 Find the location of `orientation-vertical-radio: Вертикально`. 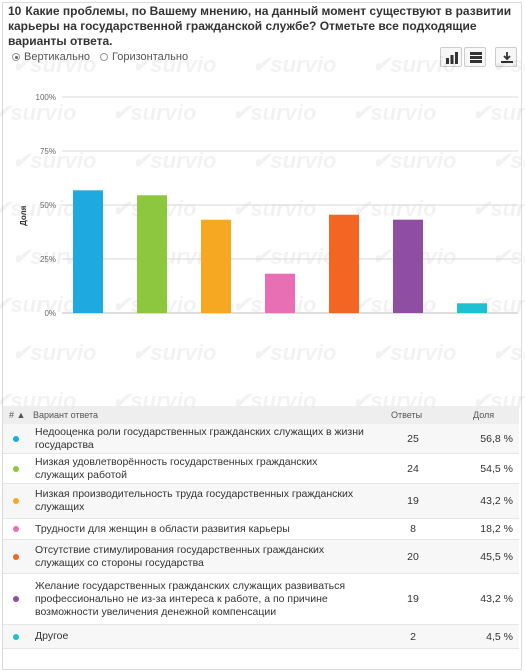

orientation-vertical-radio: Вертикально is located at coordinates (51, 57).